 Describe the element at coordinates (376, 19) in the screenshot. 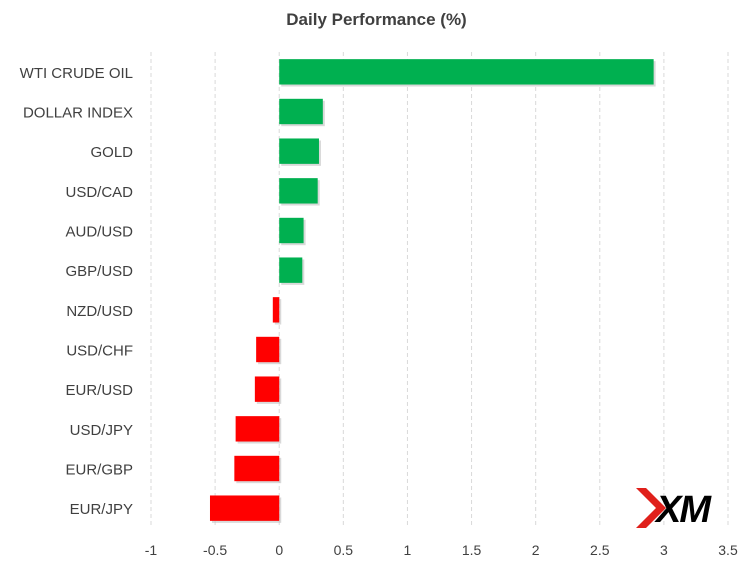

I see `chart-title: Daily Performance (%)` at that location.